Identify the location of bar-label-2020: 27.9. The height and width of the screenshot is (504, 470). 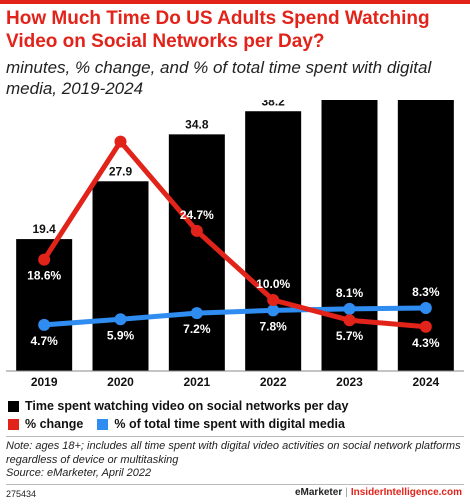
(121, 171).